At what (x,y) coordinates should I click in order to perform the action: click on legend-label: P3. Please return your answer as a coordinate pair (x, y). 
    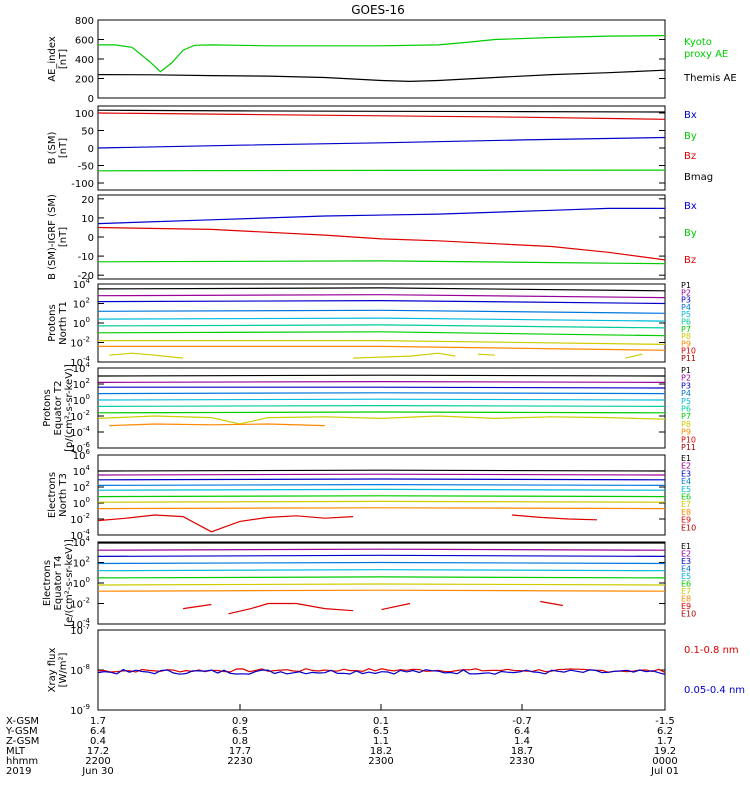
    Looking at the image, I should click on (686, 300).